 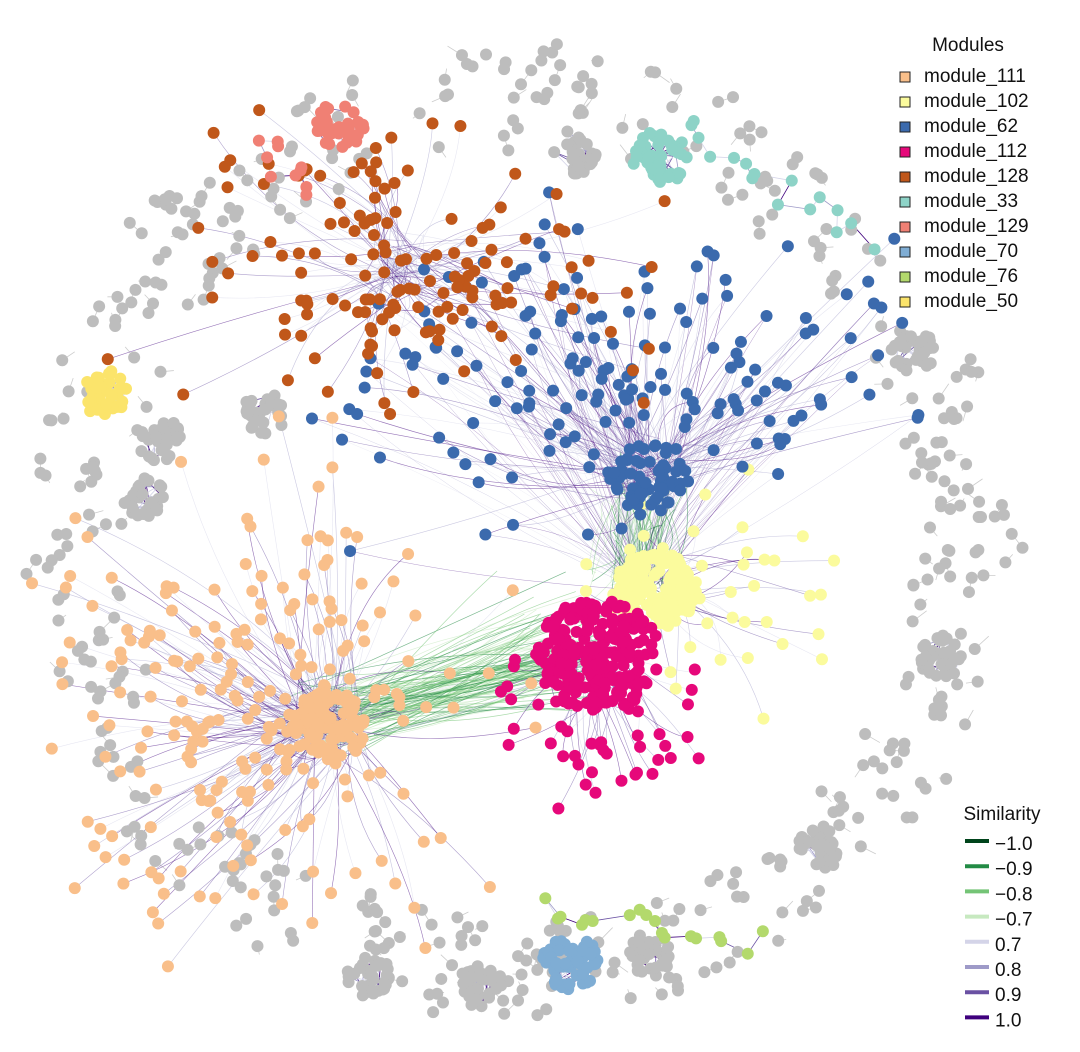 I want to click on legend-label: 0.9, so click(x=1008, y=995).